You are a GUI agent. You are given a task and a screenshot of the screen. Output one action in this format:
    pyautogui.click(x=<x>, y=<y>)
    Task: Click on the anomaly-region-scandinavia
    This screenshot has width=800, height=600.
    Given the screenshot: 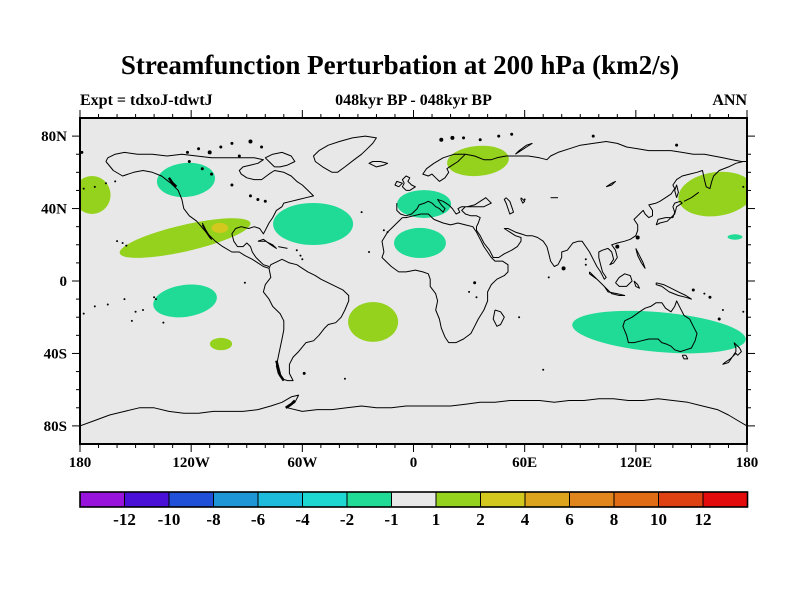 What is the action you would take?
    pyautogui.click(x=478, y=161)
    